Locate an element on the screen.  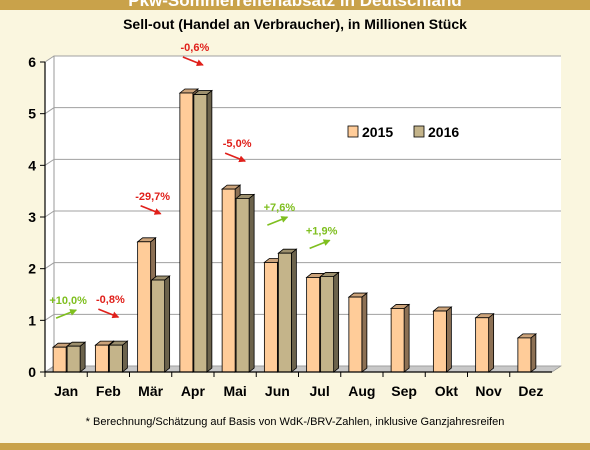
bar-2016-Feb is located at coordinates (118, 356).